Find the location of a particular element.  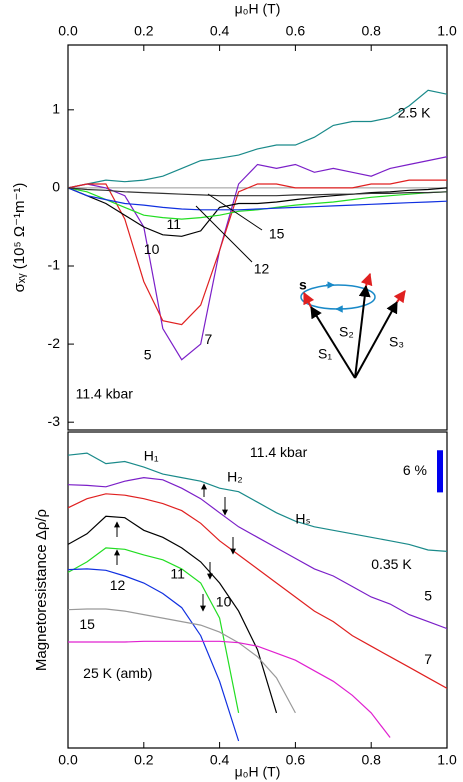

field-arrows is located at coordinates (175, 547).